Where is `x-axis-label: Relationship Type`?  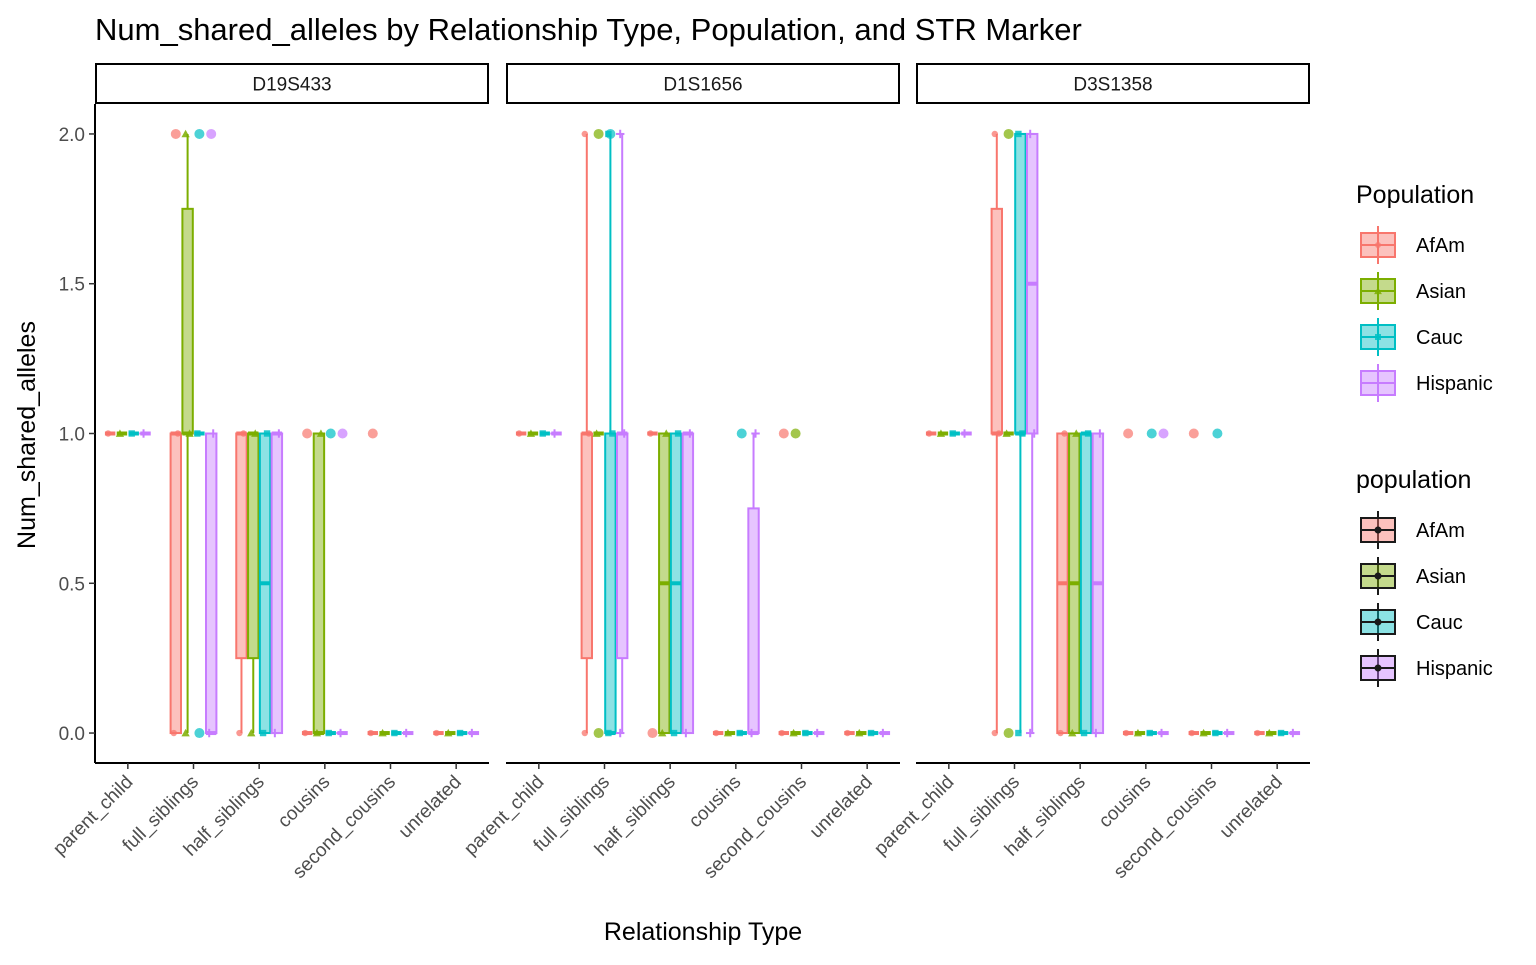 x-axis-label: Relationship Type is located at coordinates (703, 932).